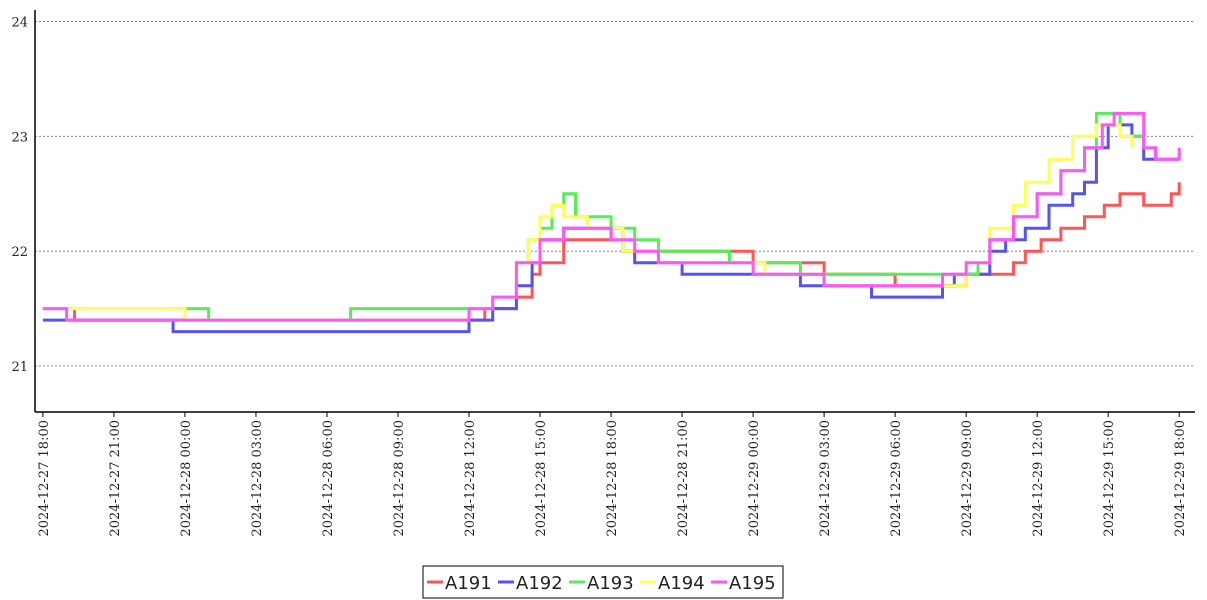 The width and height of the screenshot is (1207, 600). Describe the element at coordinates (328, 478) in the screenshot. I see `x-tick-label: 2024-12-28 06:00` at that location.